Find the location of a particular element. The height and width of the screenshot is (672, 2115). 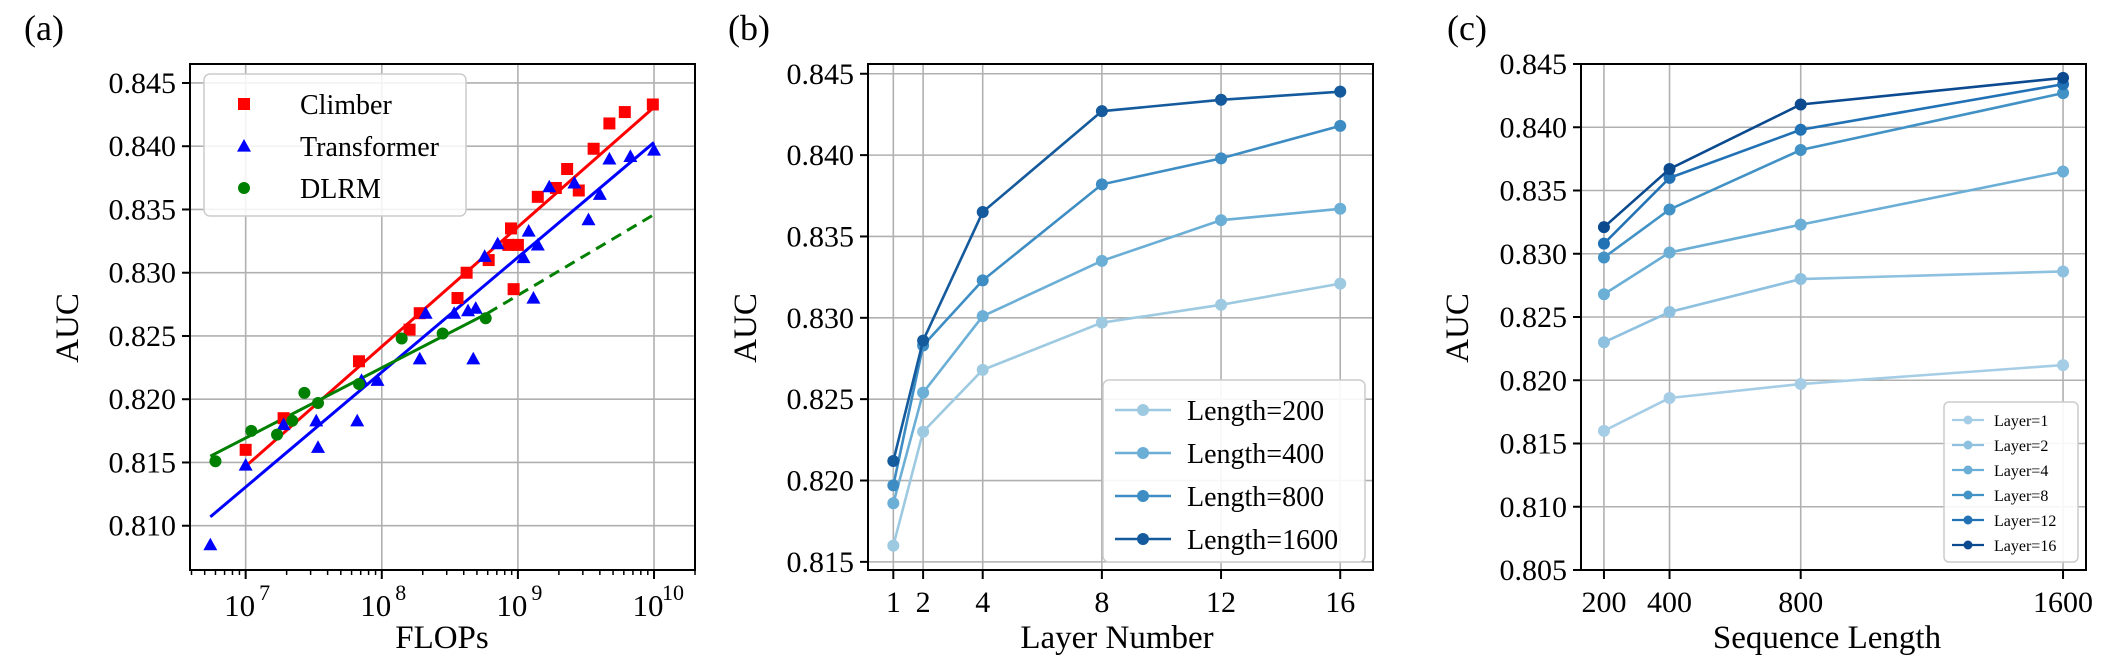

panel-b-ytick-label: 0.825 is located at coordinates (821, 399).